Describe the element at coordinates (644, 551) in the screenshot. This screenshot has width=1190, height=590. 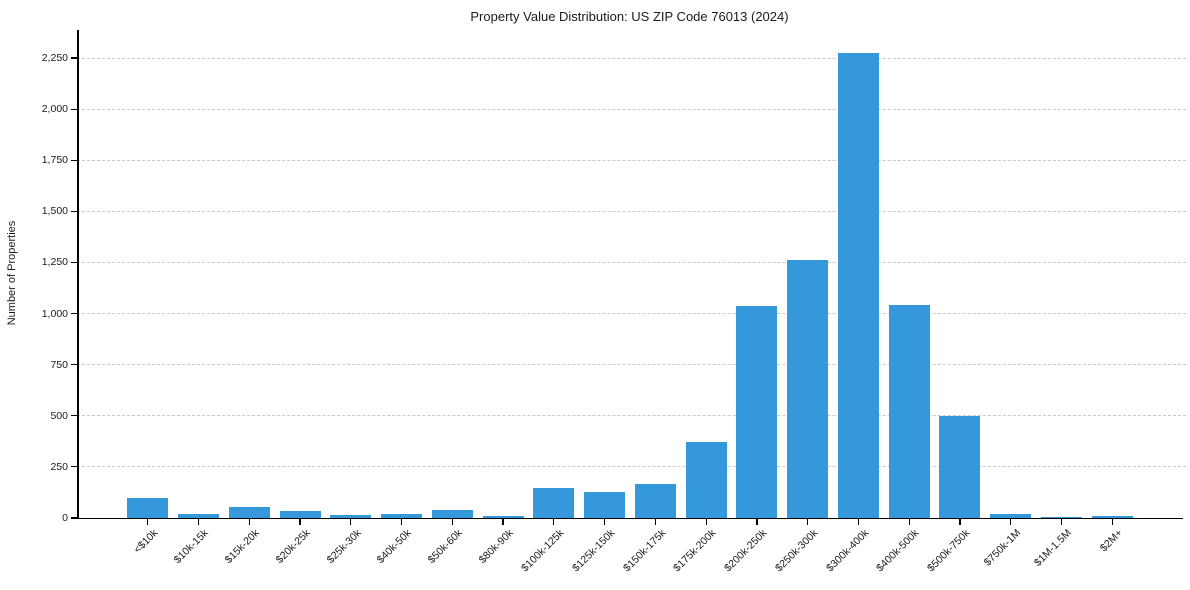
I see `x-tick-label: $150k-175k` at that location.